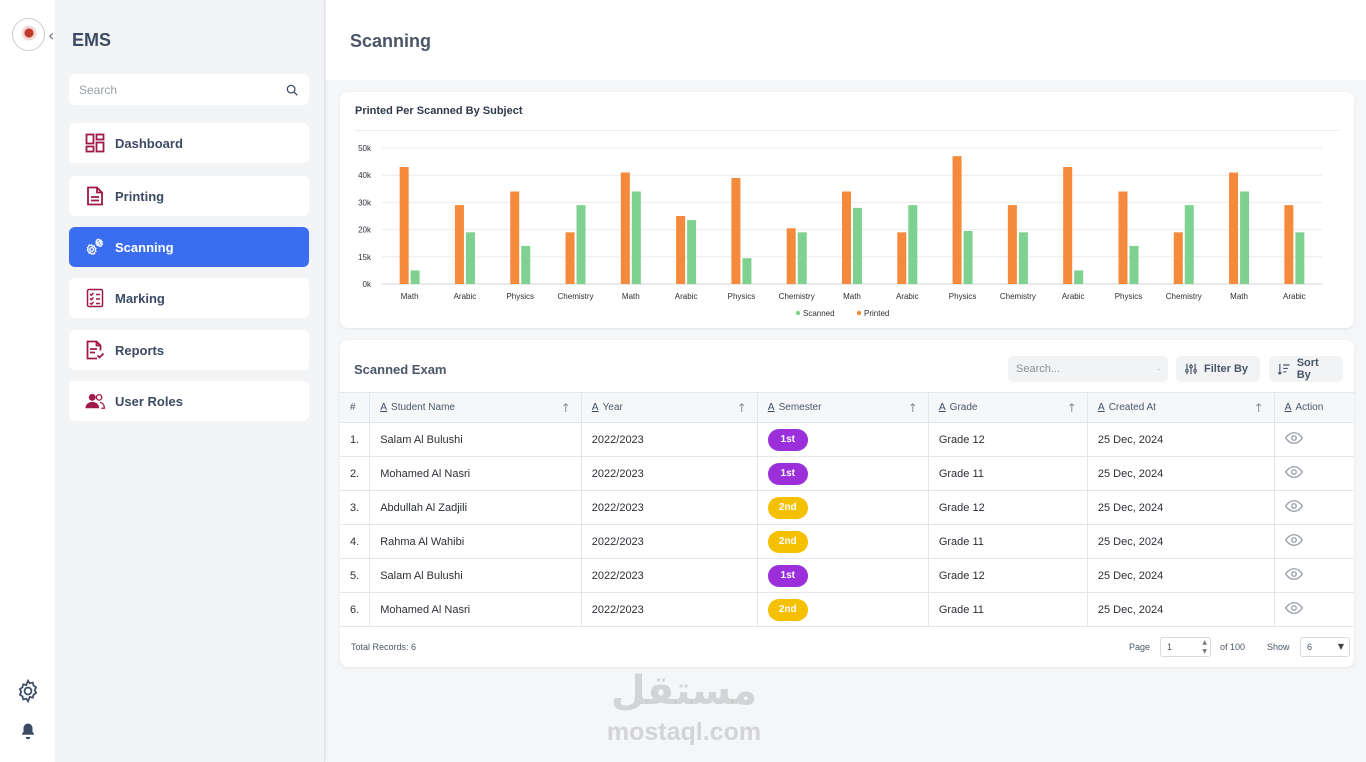  I want to click on sidebar-item-label: User Roles, so click(149, 401).